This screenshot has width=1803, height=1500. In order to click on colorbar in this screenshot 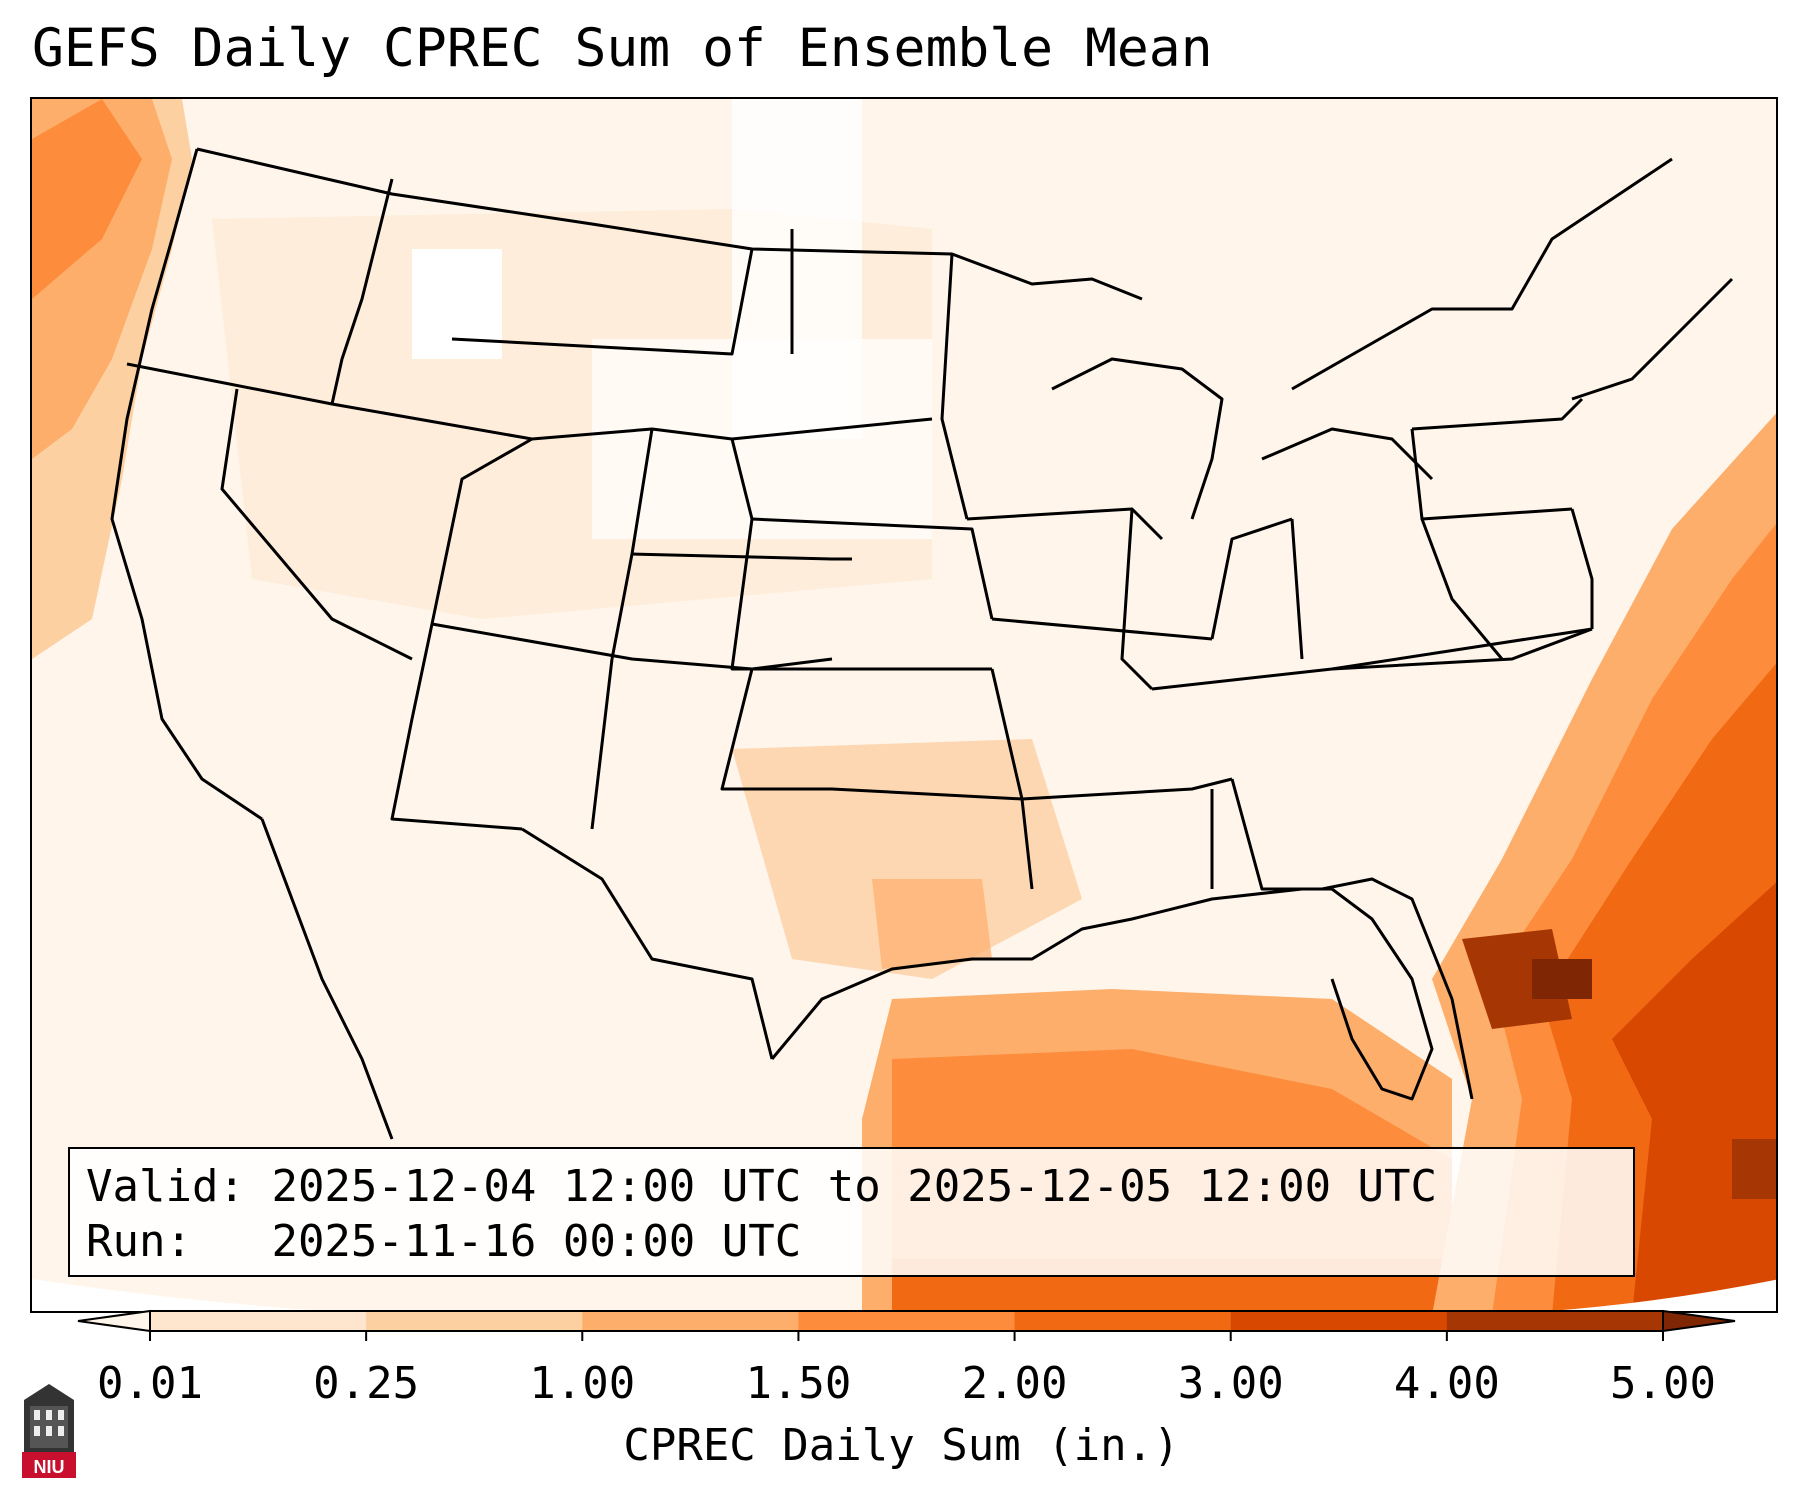, I will do `click(906, 1325)`.